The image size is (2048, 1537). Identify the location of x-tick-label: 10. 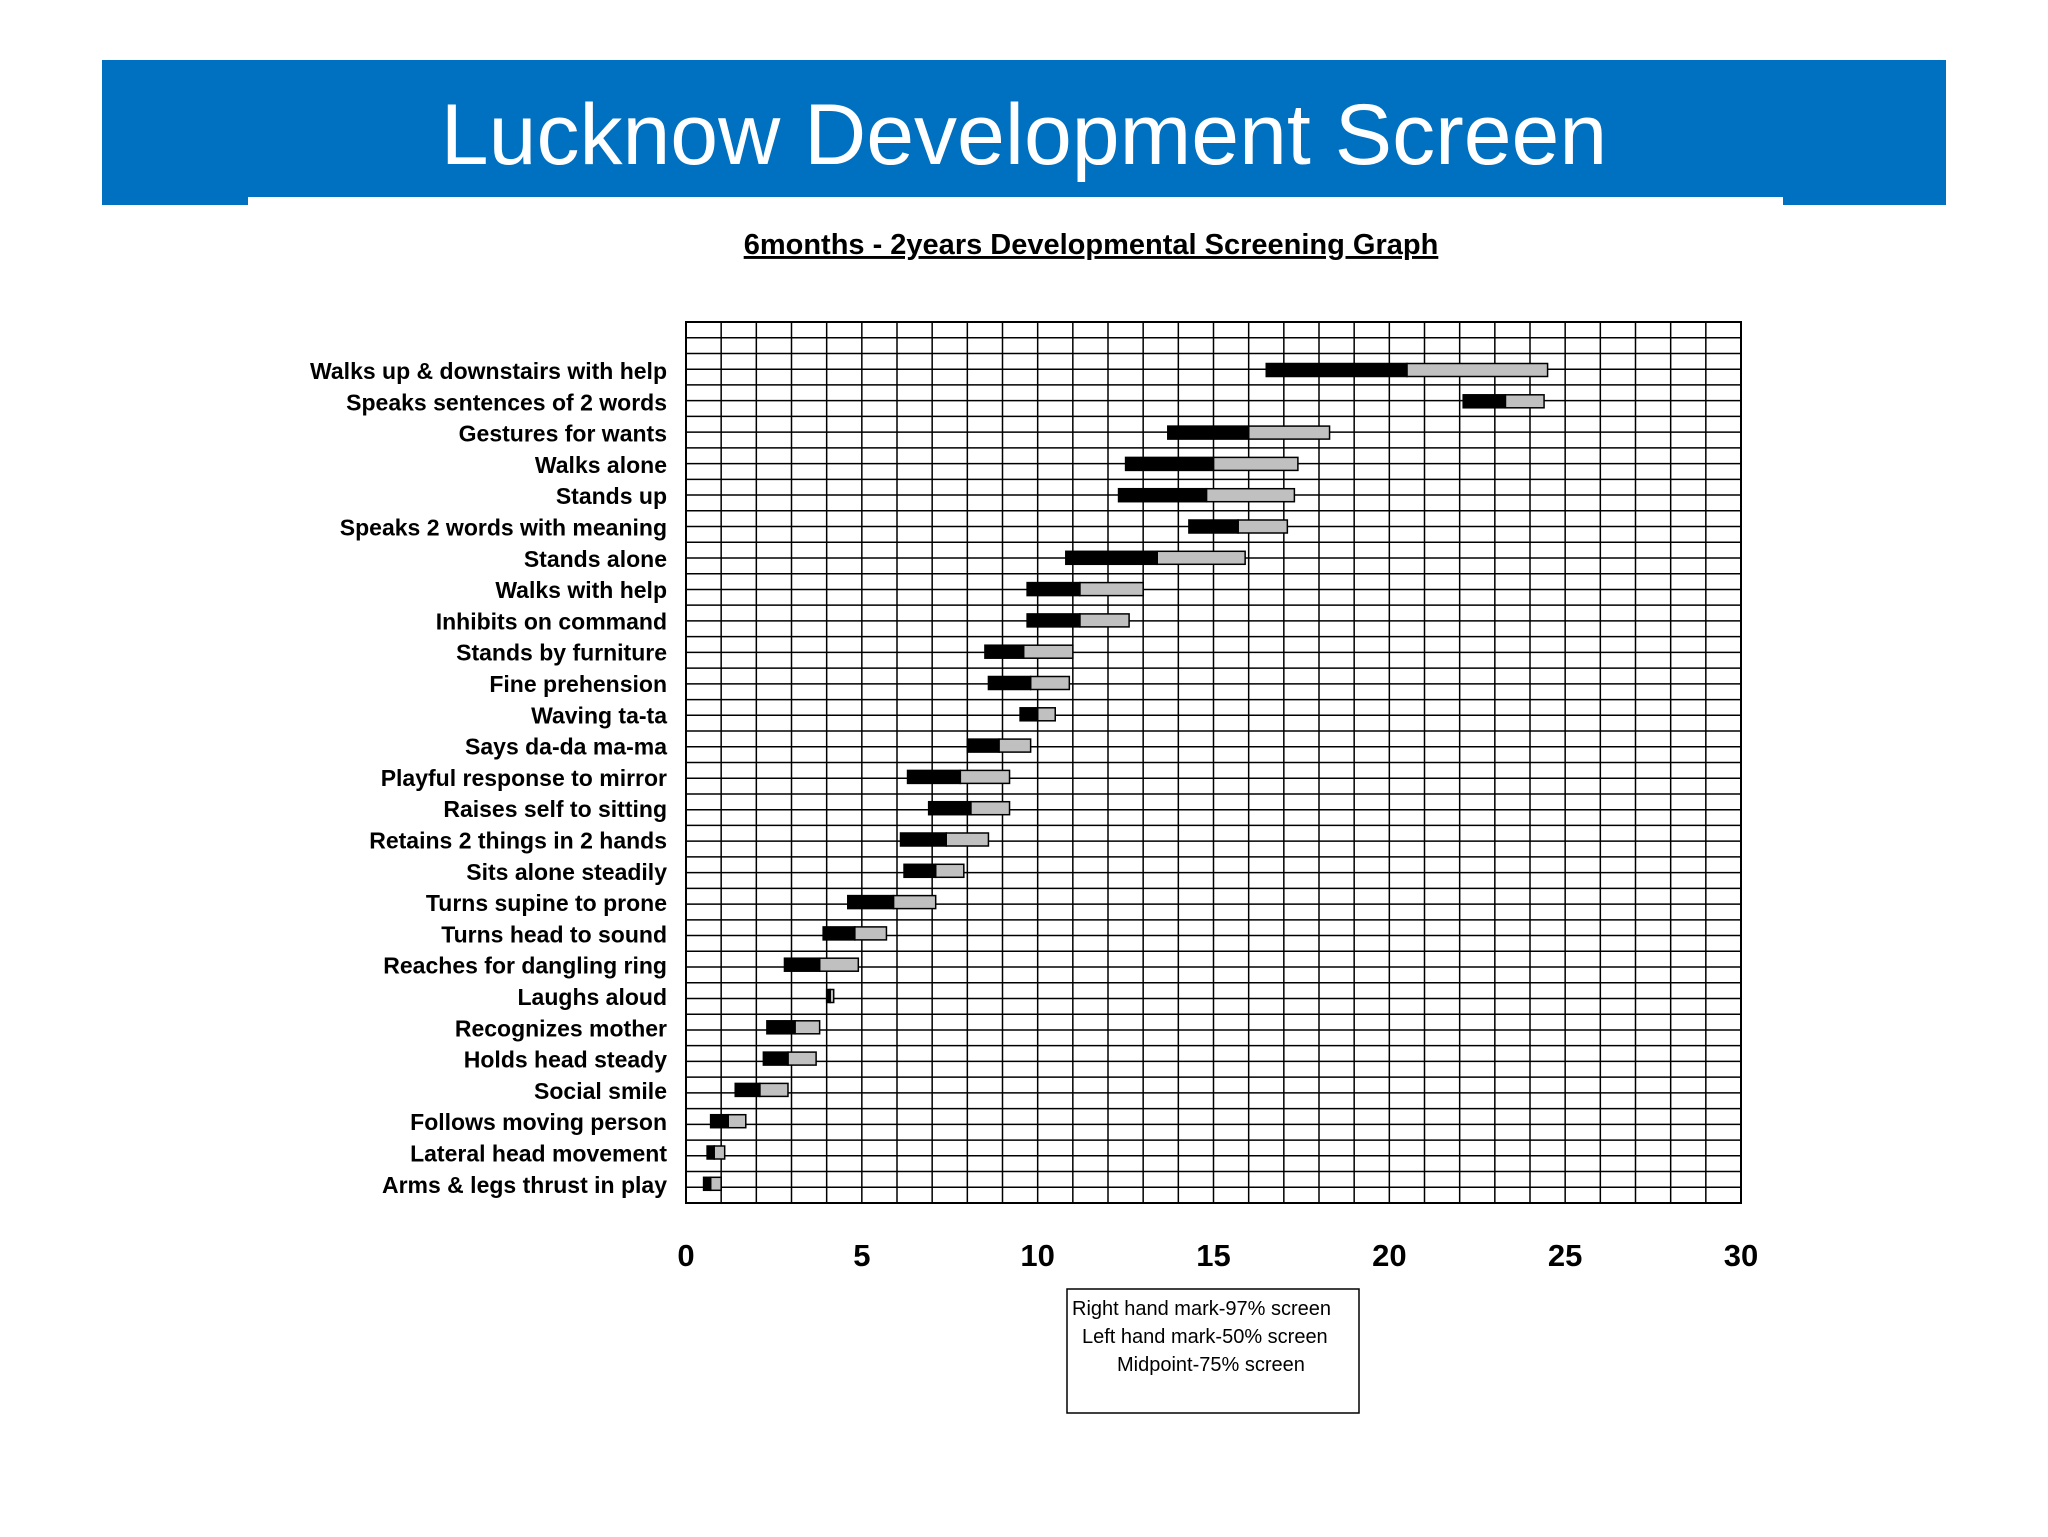
(1037, 1255).